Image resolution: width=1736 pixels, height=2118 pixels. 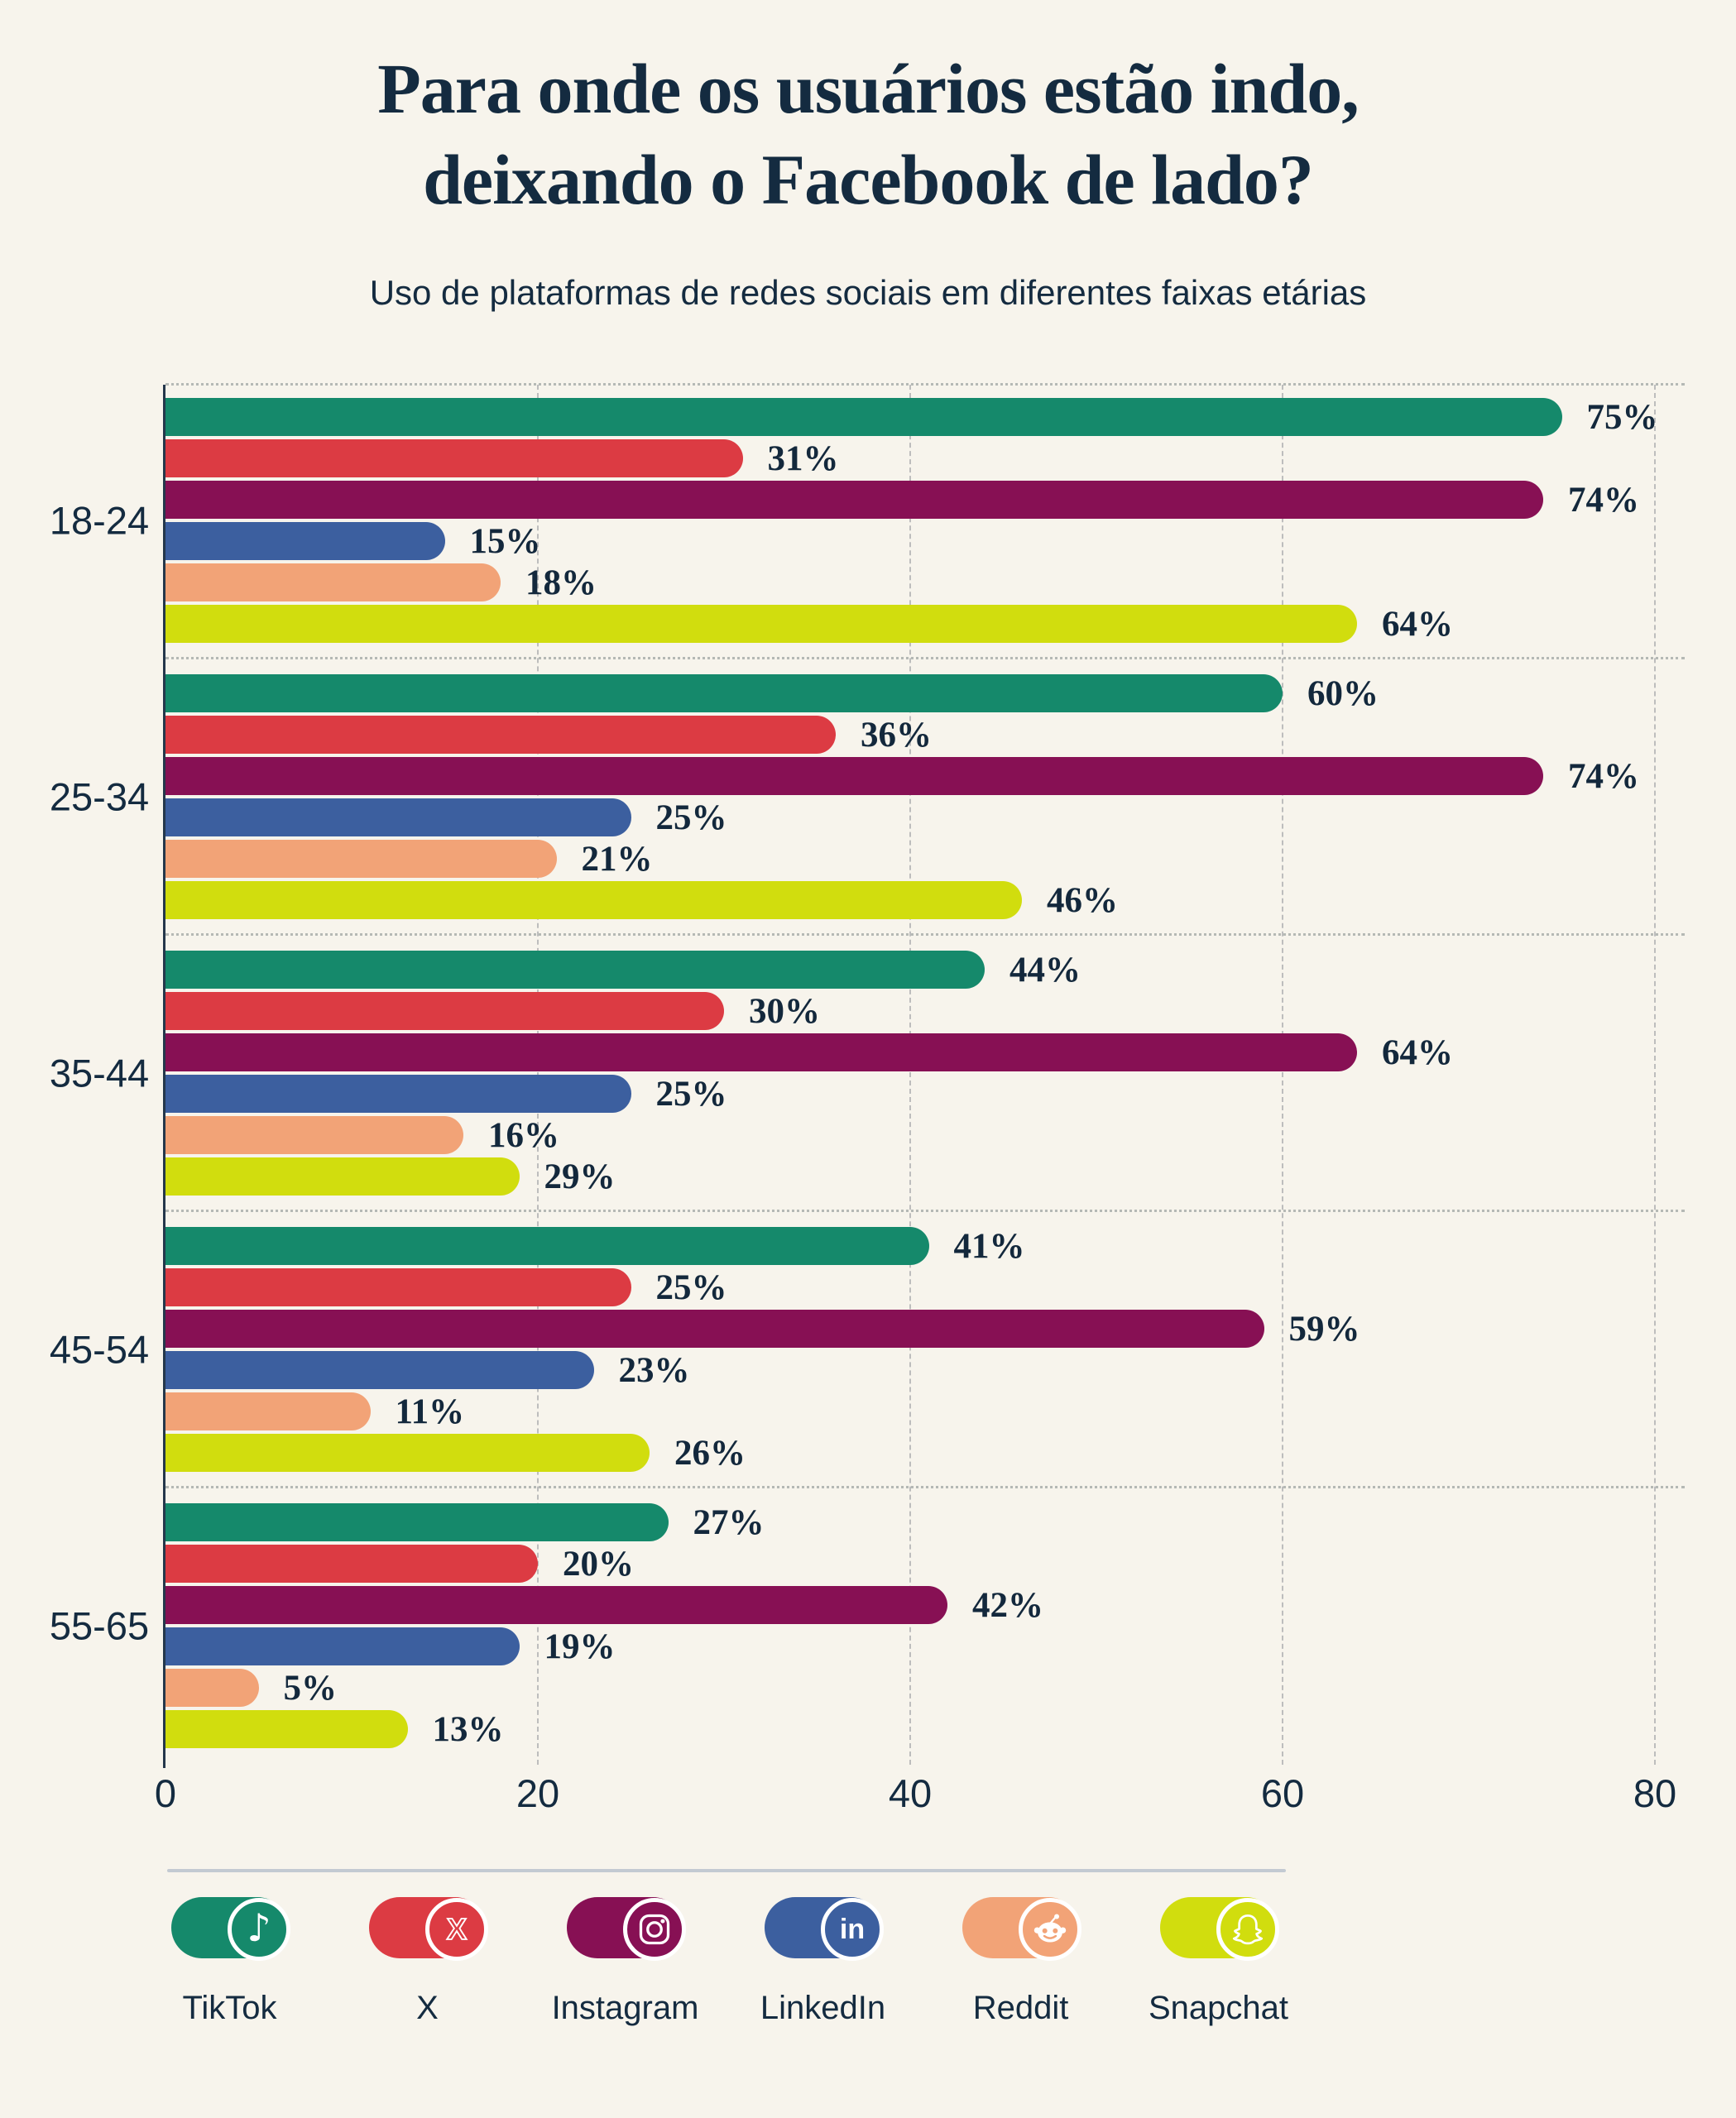 What do you see at coordinates (229, 2008) in the screenshot?
I see `legend-item-label: TikTok` at bounding box center [229, 2008].